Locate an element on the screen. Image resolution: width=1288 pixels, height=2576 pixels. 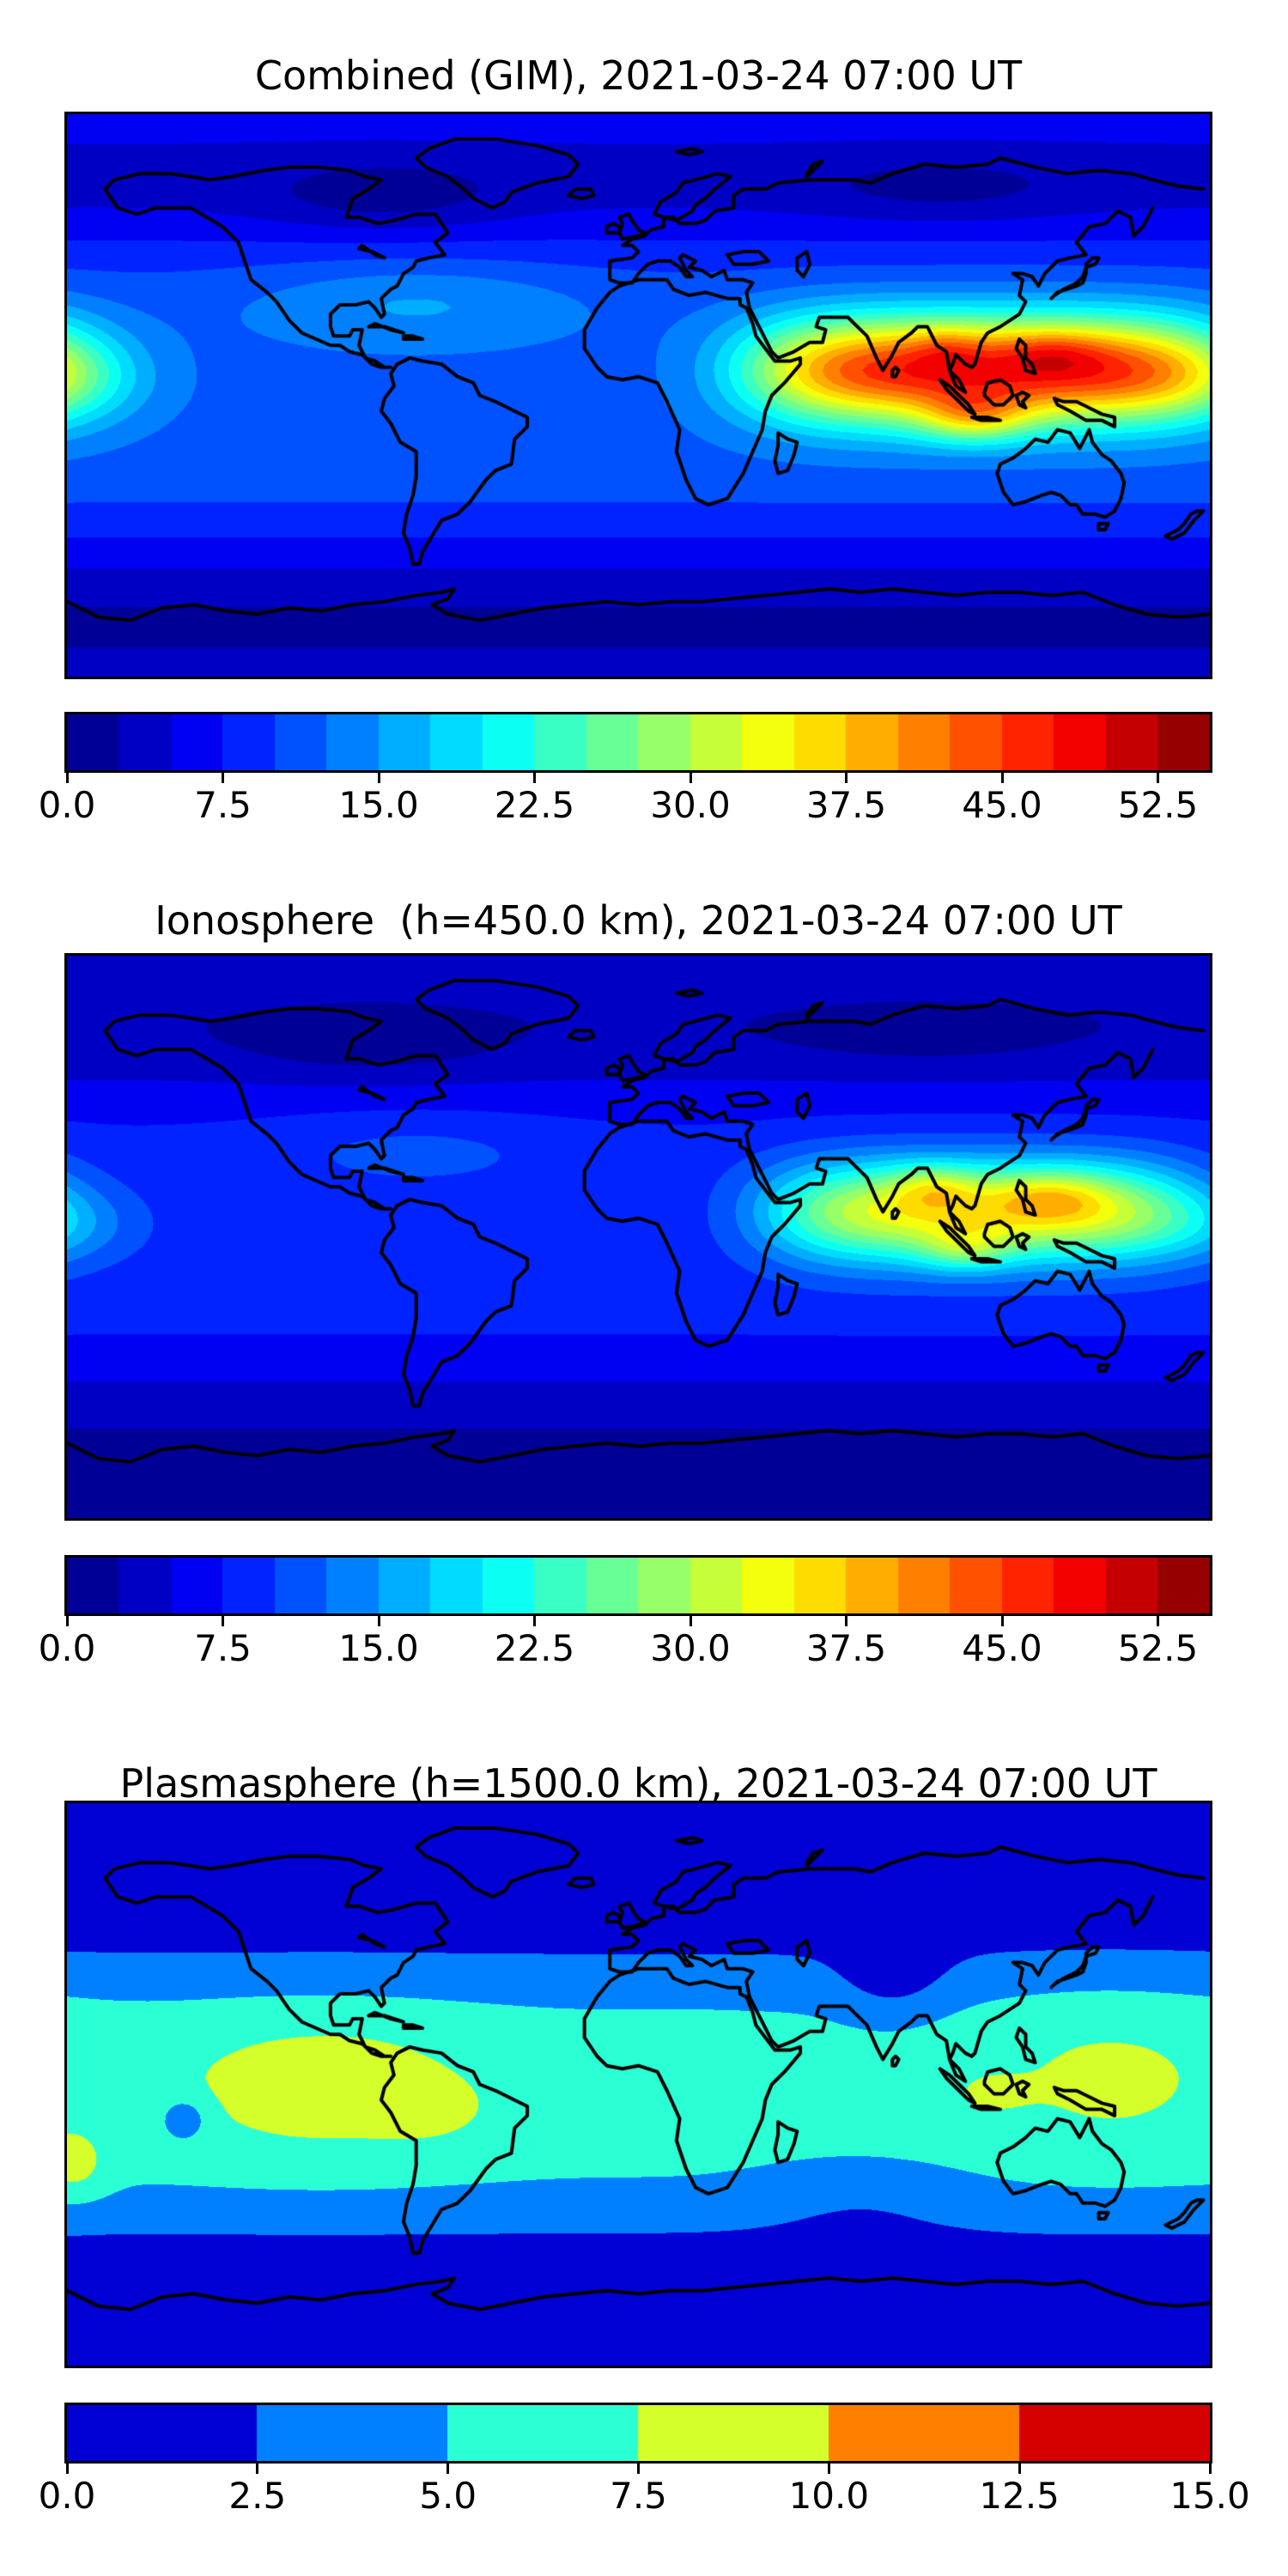
colorbar-frame-ionosphere is located at coordinates (638, 1586).